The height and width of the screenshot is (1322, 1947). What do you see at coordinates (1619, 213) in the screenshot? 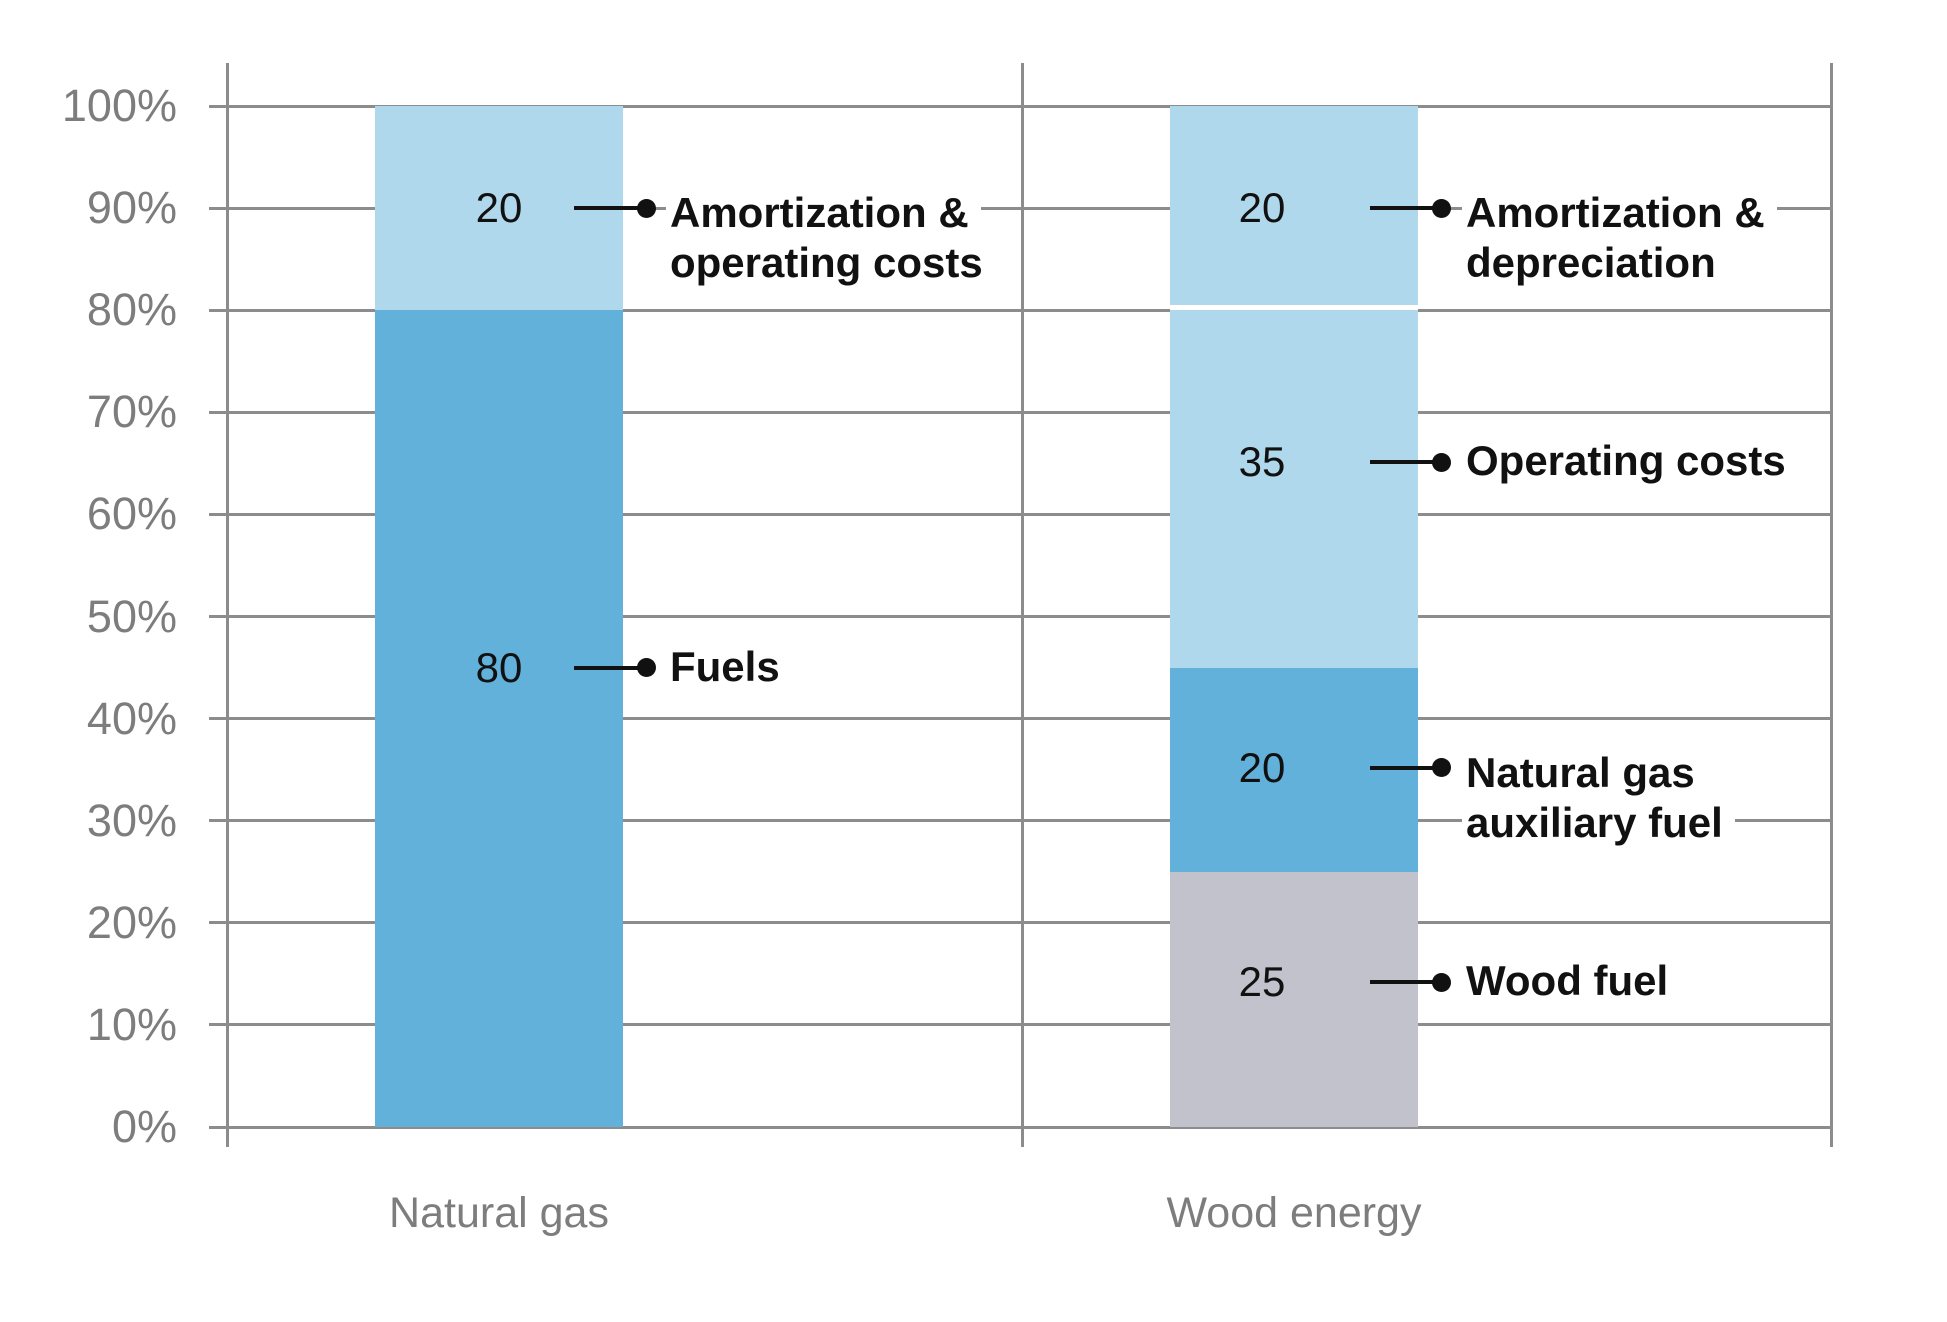
I see `annotation-label-amortization-depreciation-line1: Amortization &` at bounding box center [1619, 213].